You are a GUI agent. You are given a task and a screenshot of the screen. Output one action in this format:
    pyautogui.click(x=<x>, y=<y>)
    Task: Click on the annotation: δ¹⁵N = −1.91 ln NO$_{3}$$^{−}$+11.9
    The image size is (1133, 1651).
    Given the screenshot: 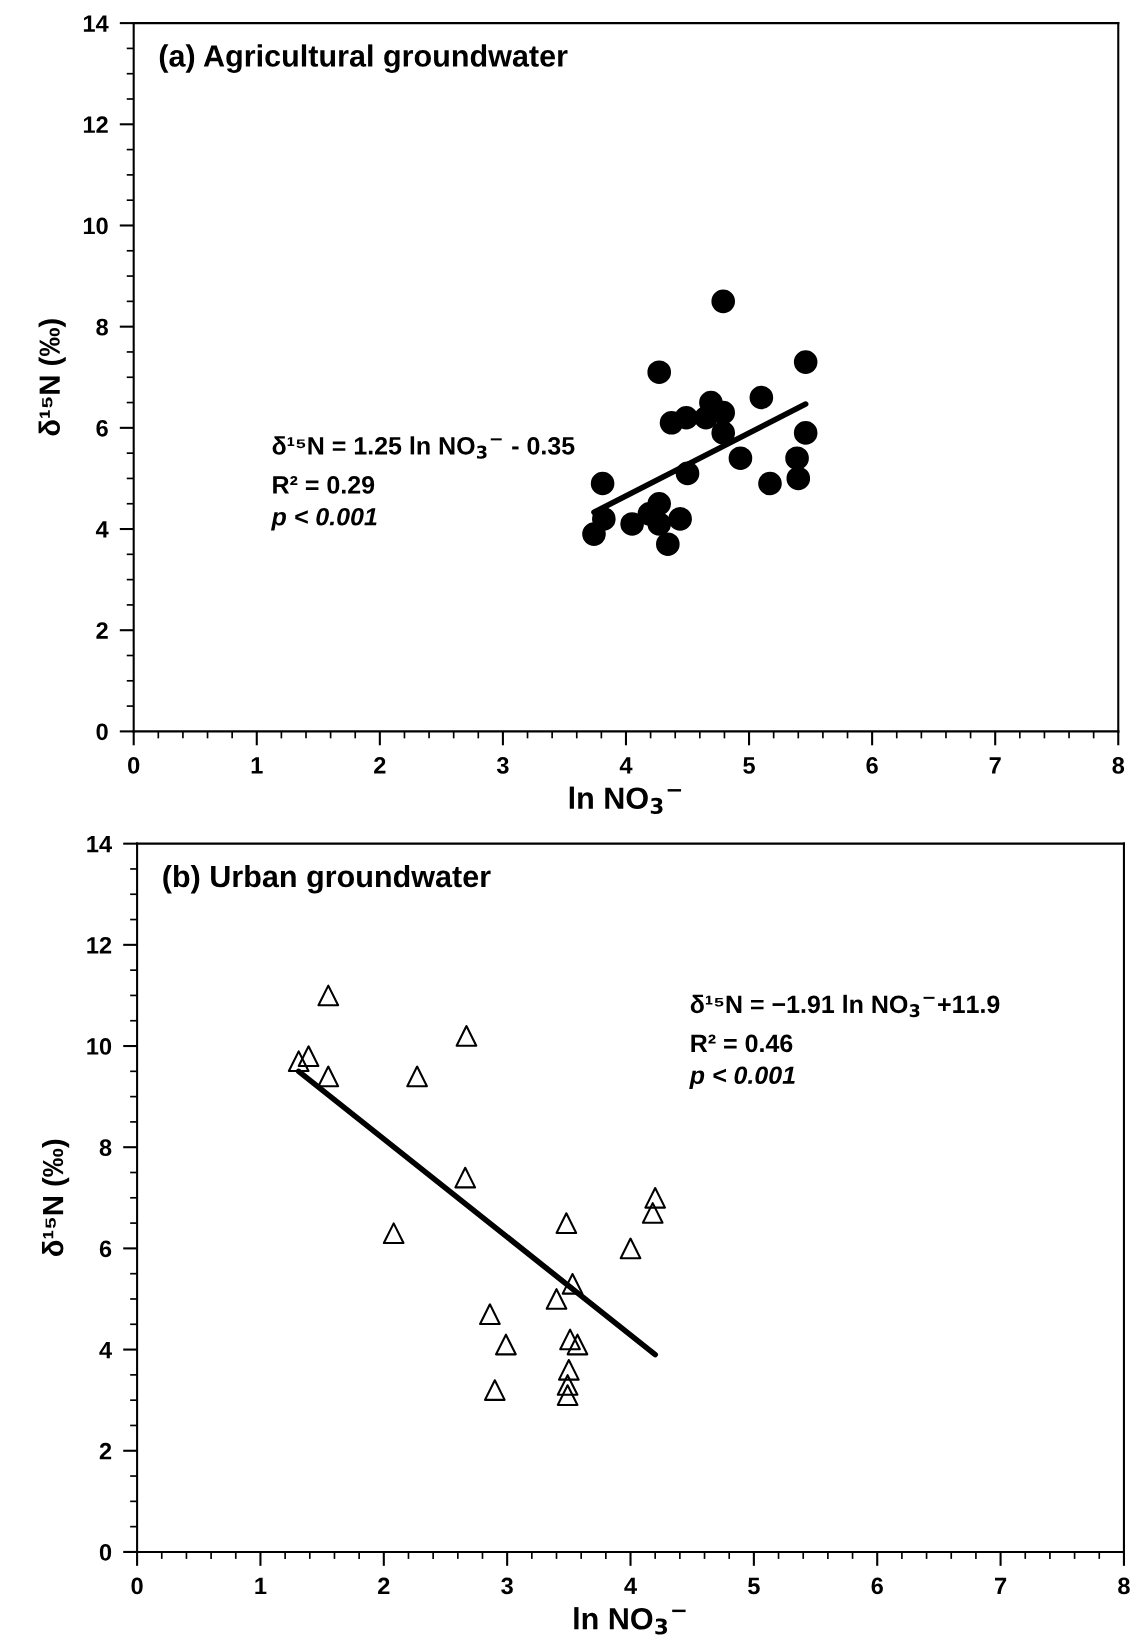 What is the action you would take?
    pyautogui.click(x=845, y=1006)
    